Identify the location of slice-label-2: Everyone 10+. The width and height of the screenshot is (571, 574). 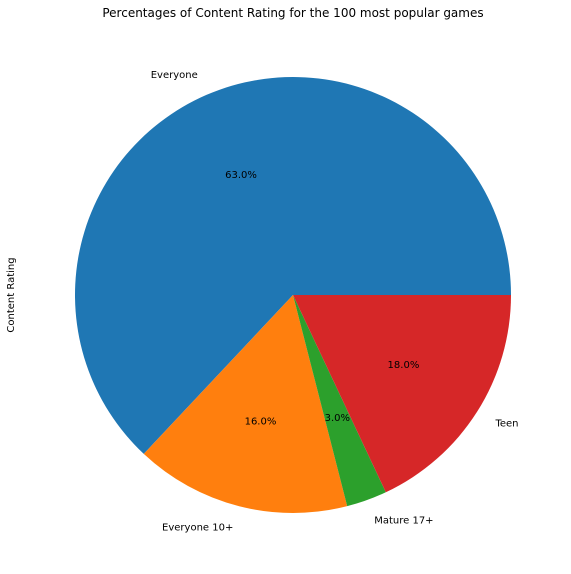
(197, 527).